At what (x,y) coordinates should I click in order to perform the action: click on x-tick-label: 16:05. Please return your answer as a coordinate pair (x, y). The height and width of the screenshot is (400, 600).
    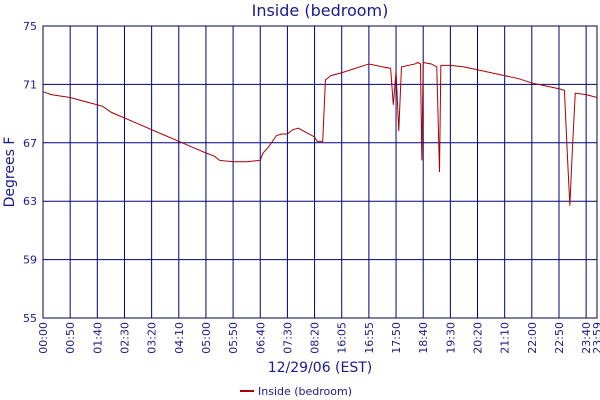
    Looking at the image, I should click on (342, 338).